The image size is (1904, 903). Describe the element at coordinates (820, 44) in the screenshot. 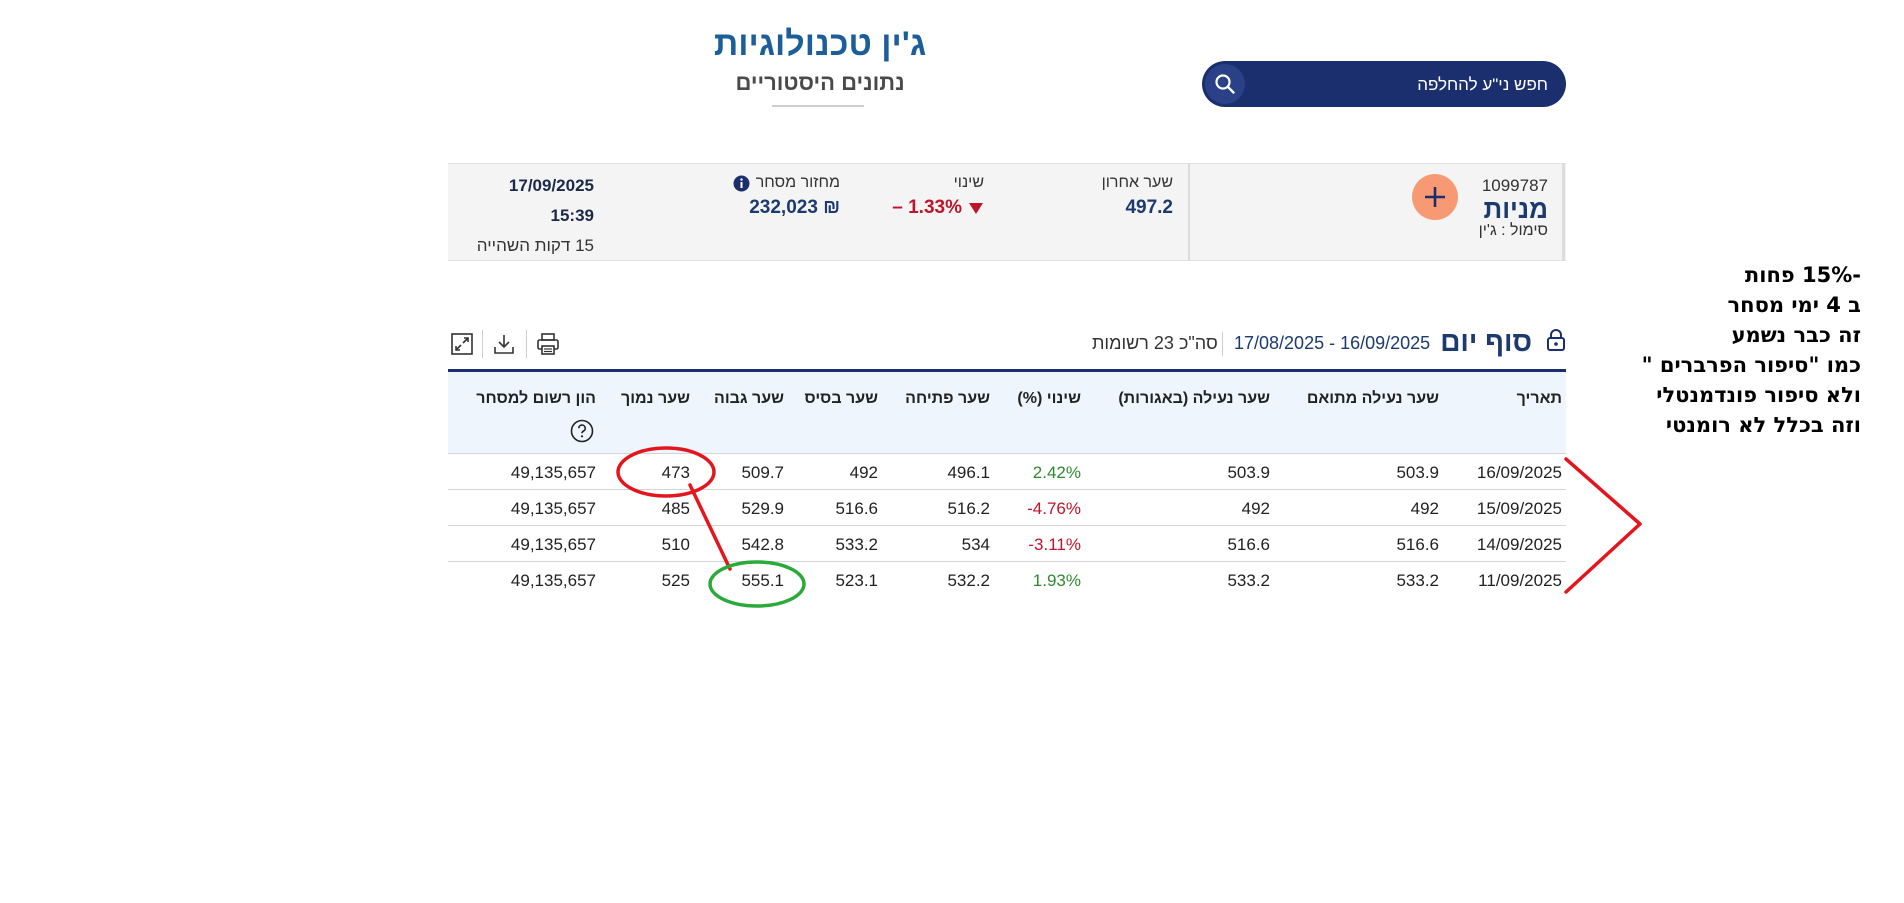

I see `page-title: ג'ין טכנולוגיות` at that location.